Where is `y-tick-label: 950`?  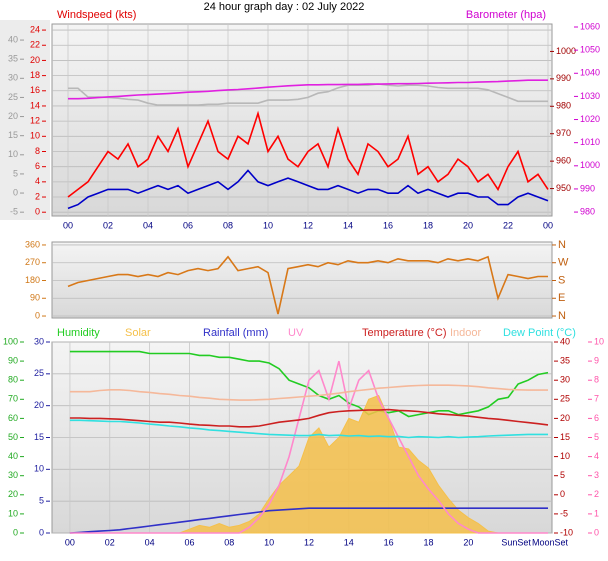
y-tick-label: 950 is located at coordinates (563, 188).